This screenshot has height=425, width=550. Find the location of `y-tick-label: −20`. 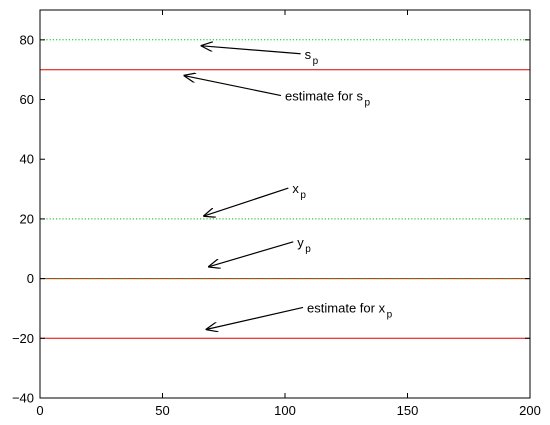

y-tick-label: −20 is located at coordinates (23, 338).